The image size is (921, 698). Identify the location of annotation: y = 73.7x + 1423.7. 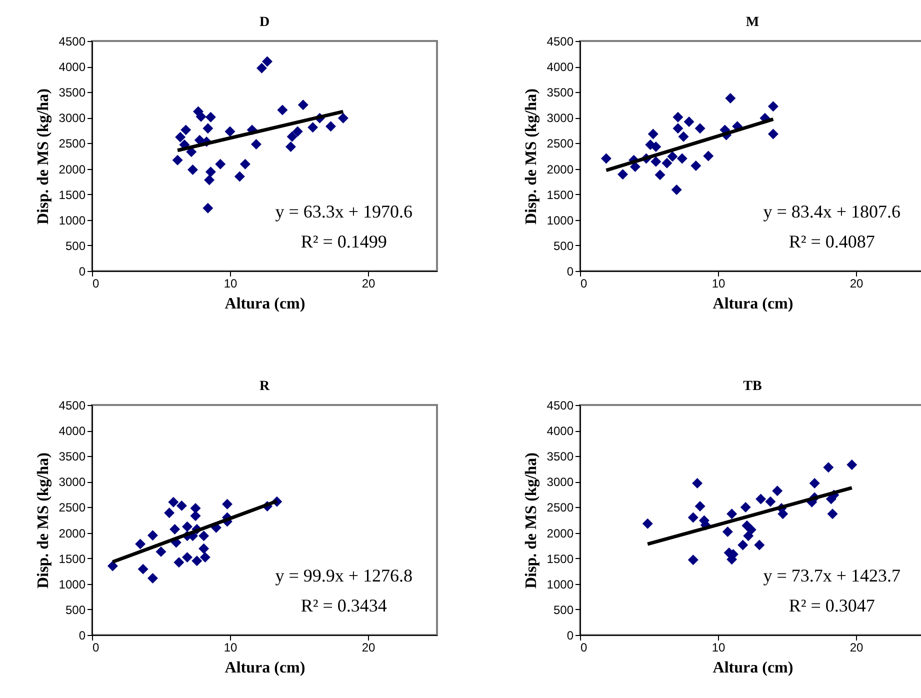
(832, 575).